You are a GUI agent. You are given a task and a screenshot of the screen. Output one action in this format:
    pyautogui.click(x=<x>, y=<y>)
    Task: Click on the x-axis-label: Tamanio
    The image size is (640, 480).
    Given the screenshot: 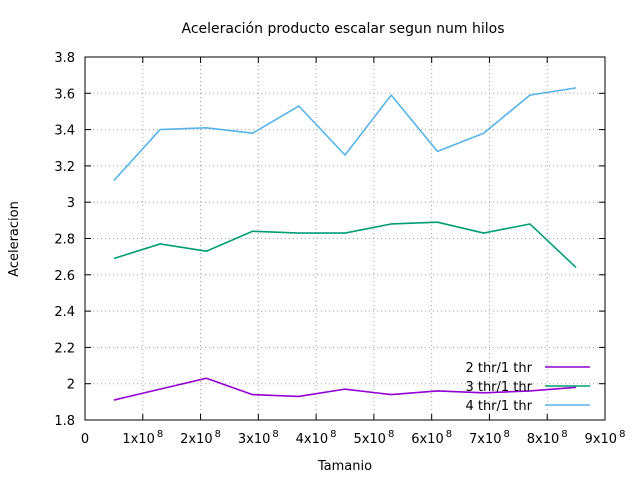 What is the action you would take?
    pyautogui.click(x=344, y=466)
    